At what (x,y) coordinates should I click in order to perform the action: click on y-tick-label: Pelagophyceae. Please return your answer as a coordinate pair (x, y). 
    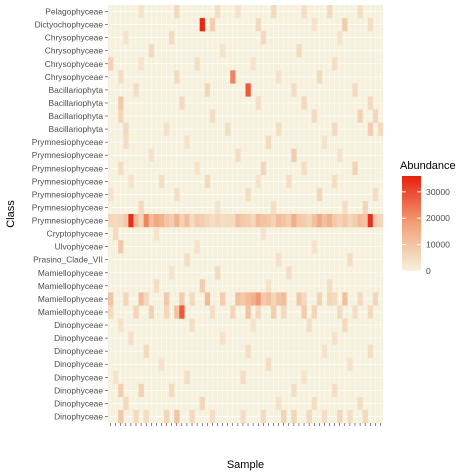
    Looking at the image, I should click on (74, 12).